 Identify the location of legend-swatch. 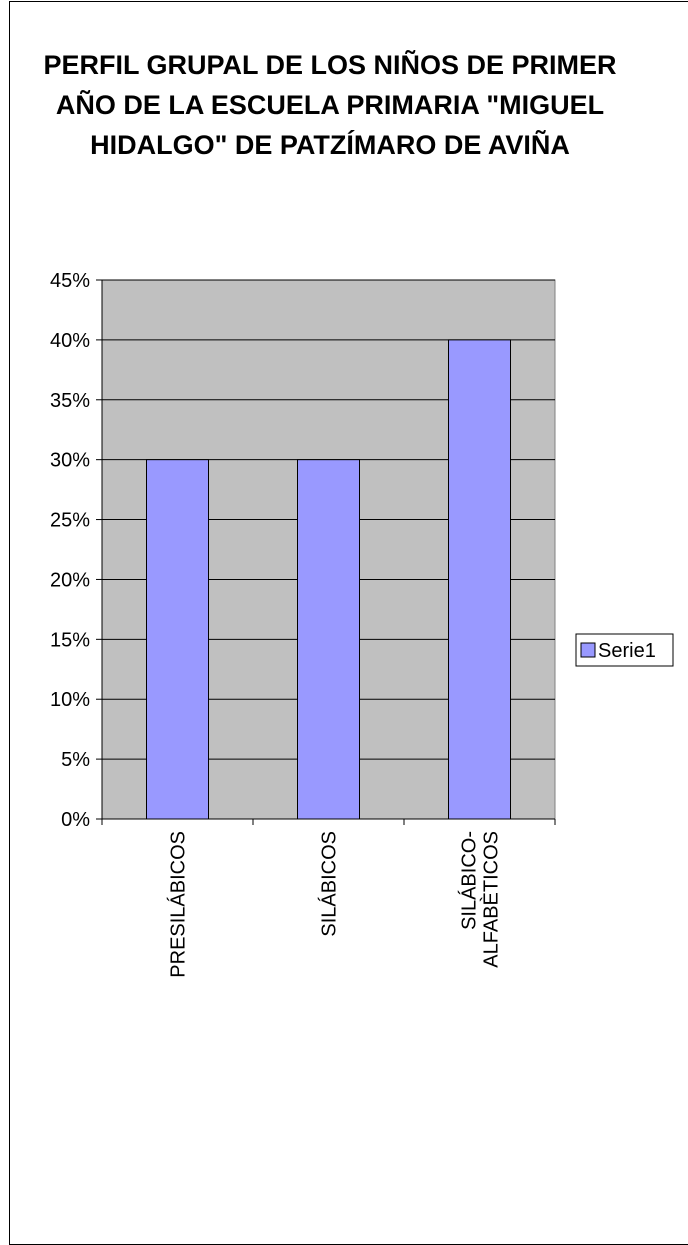
(588, 650).